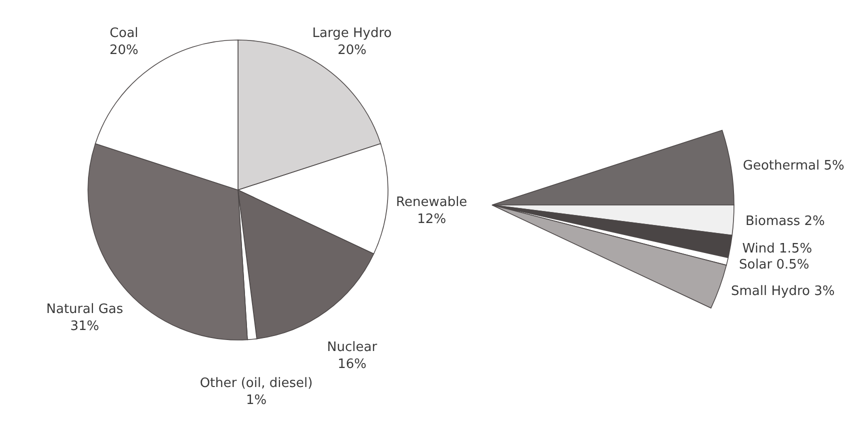  I want to click on data-label: 12%, so click(431, 220).